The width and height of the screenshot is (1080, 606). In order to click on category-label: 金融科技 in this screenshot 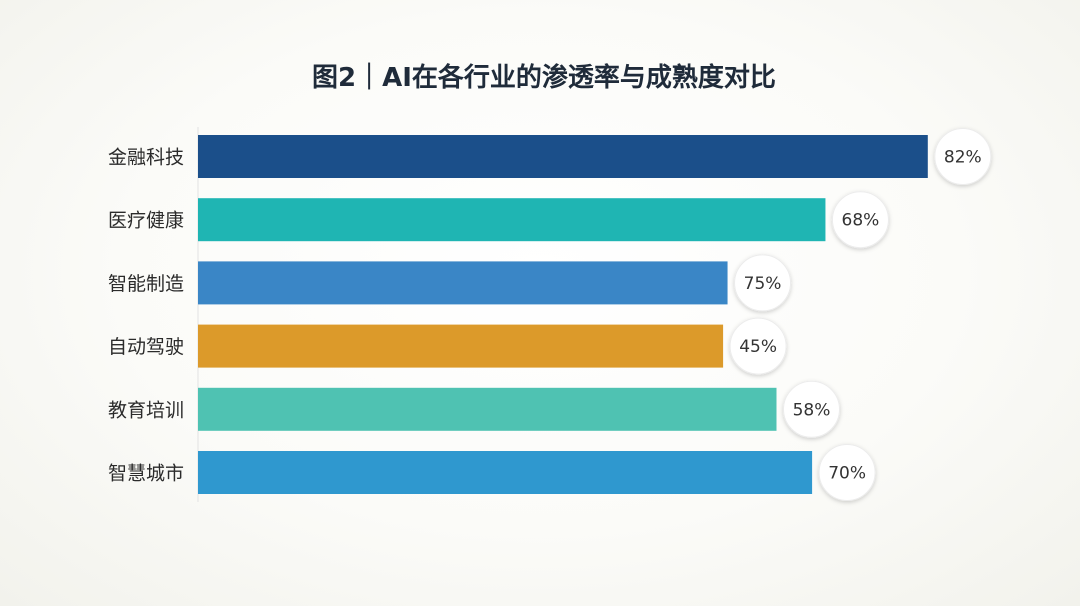, I will do `click(146, 158)`.